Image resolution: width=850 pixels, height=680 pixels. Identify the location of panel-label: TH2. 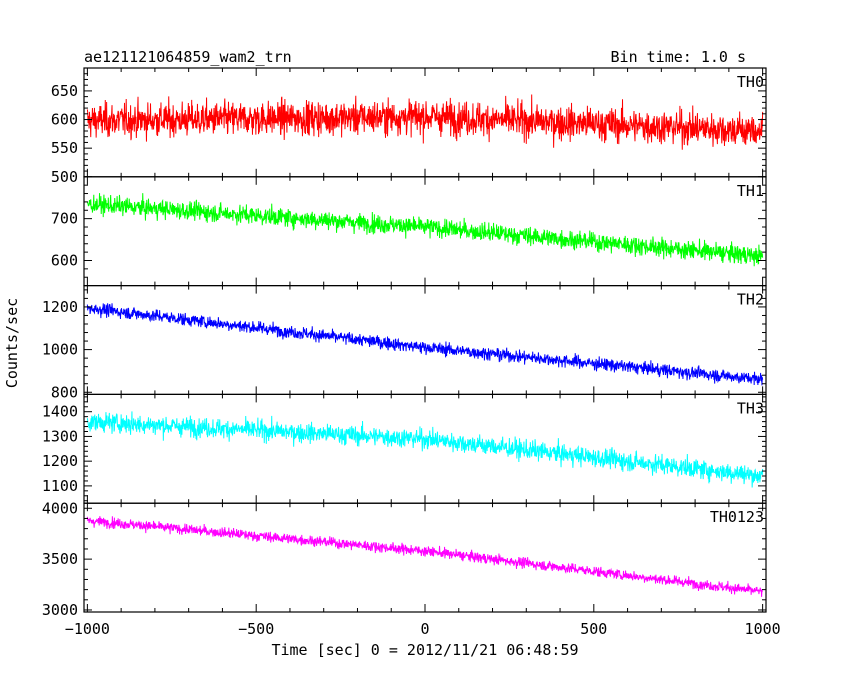
(750, 300).